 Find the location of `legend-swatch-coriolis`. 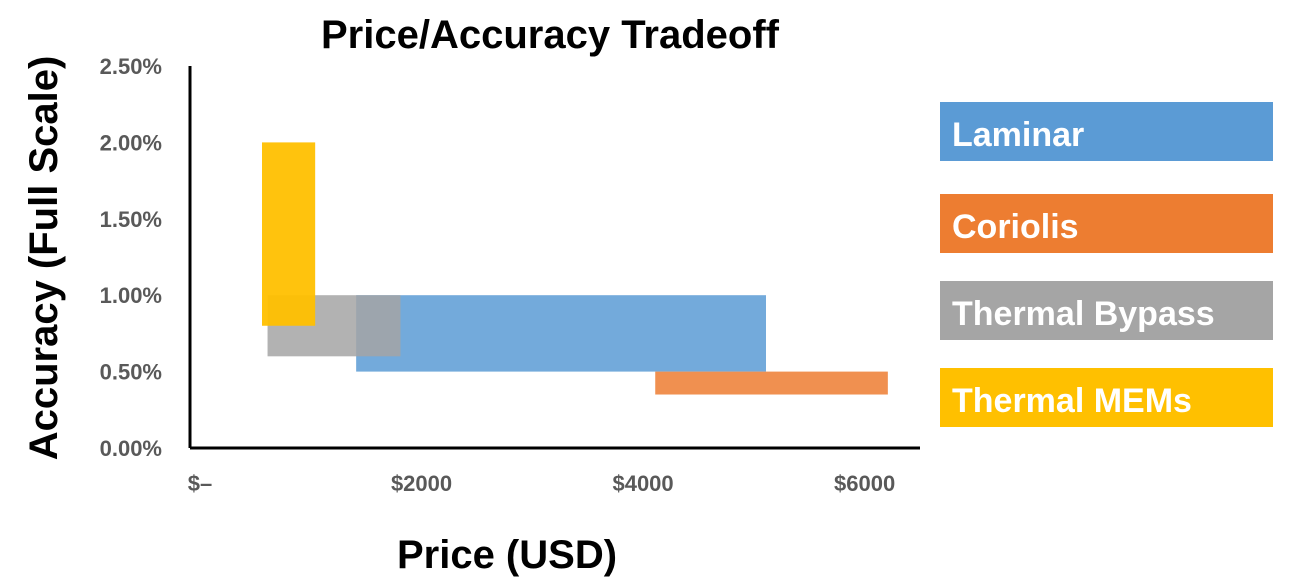

legend-swatch-coriolis is located at coordinates (1106, 223).